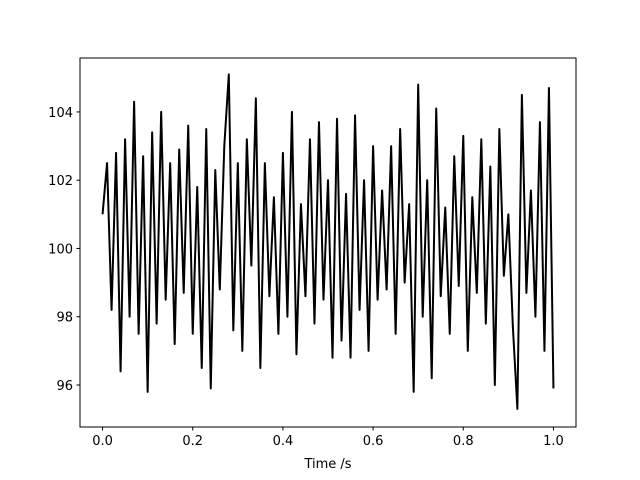  What do you see at coordinates (373, 441) in the screenshot?
I see `x-tick-label: 0.6` at bounding box center [373, 441].